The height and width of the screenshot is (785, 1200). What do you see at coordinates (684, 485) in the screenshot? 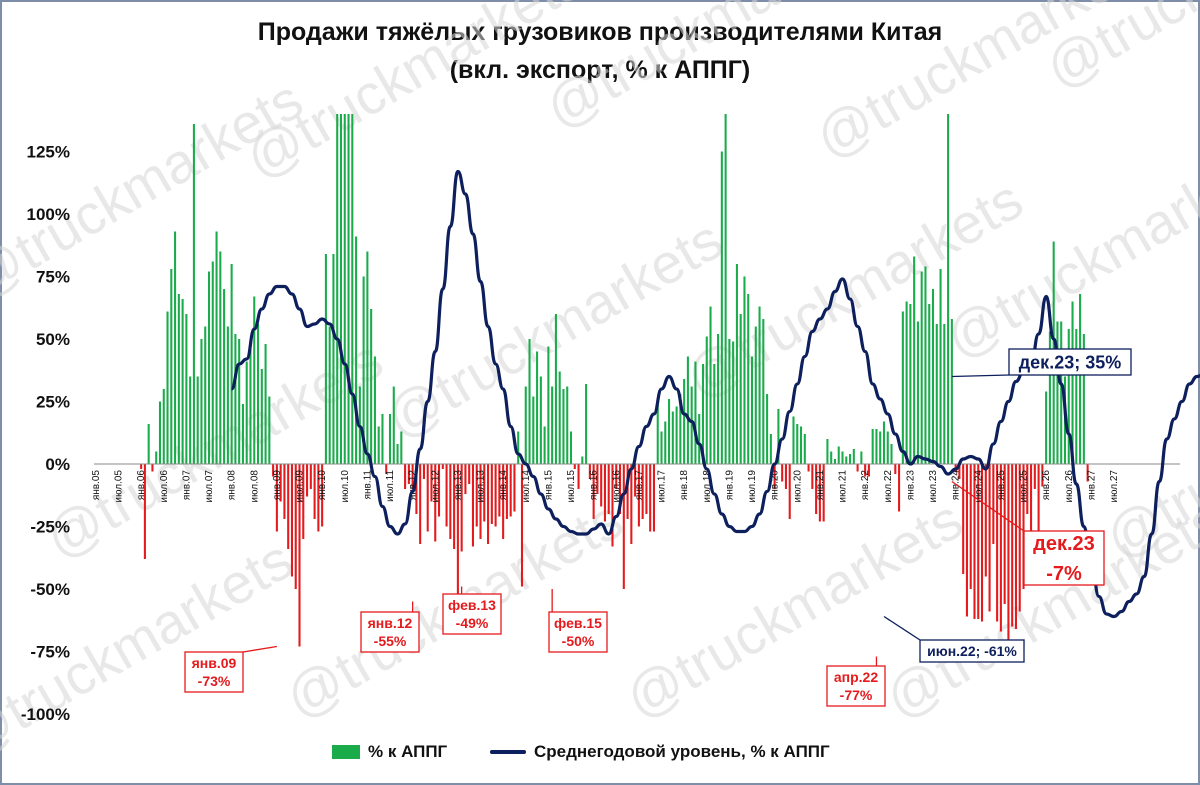
I see `x-tick-label: янв.18` at bounding box center [684, 485].